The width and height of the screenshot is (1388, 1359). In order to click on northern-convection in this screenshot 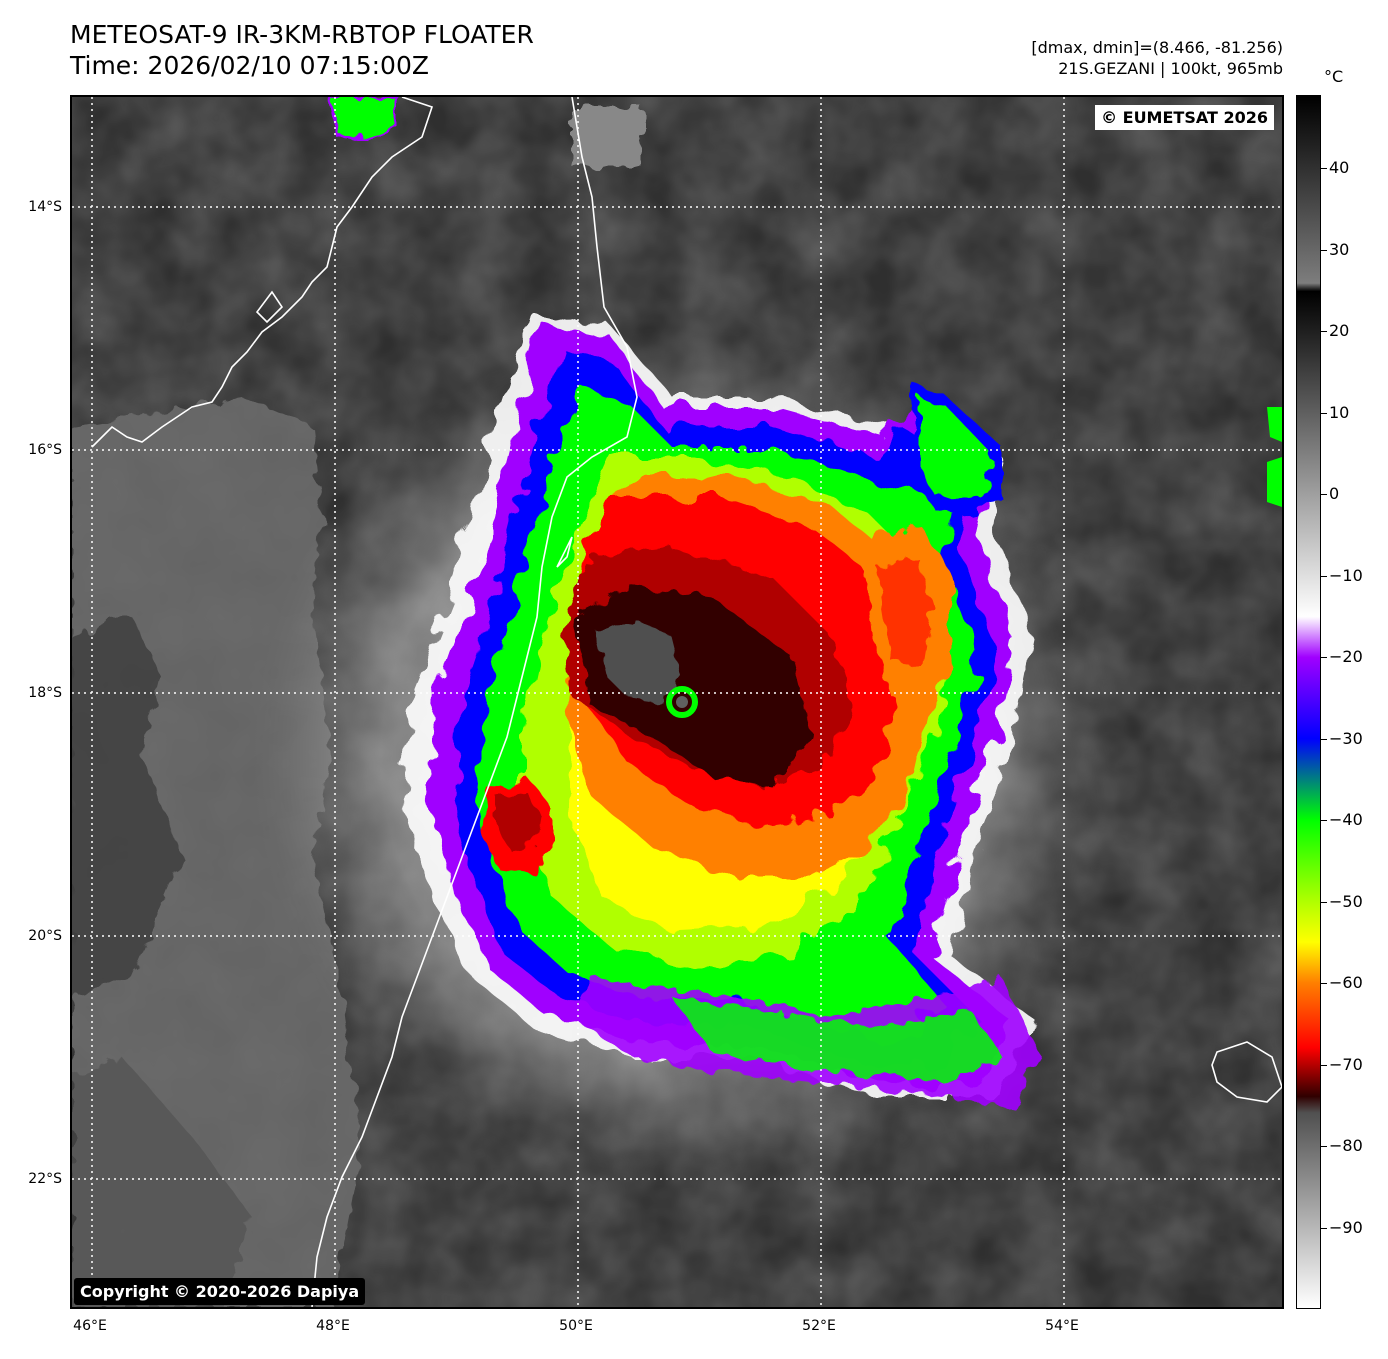, I will do `click(363, 118)`.